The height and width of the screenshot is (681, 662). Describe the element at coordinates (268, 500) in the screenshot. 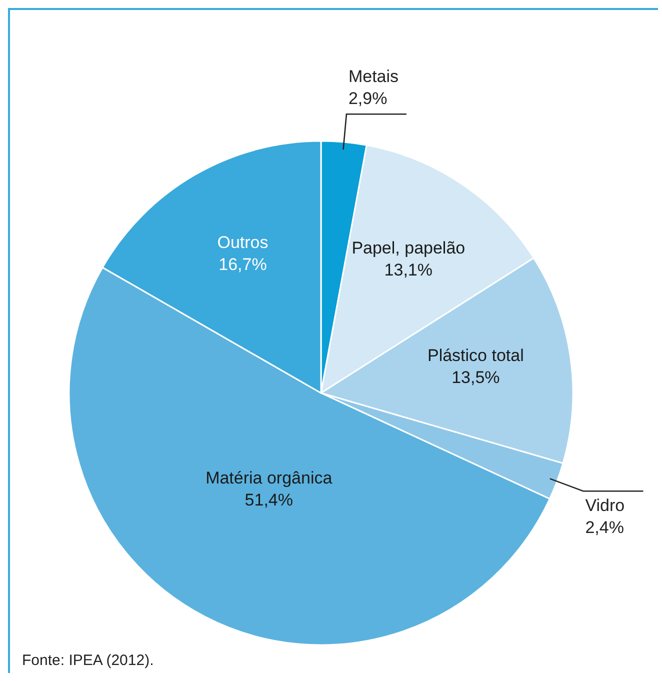

I see `data-label: 51,4%` at that location.